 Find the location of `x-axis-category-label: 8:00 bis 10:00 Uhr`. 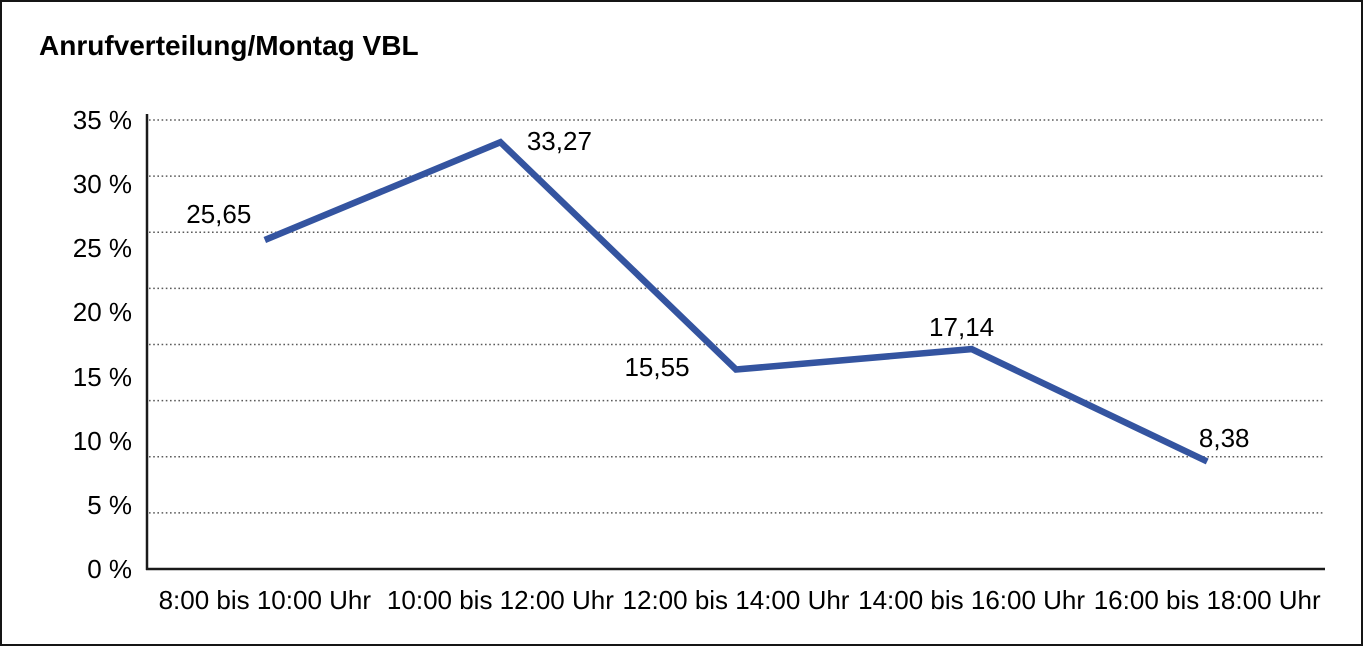

x-axis-category-label: 8:00 bis 10:00 Uhr is located at coordinates (265, 600).